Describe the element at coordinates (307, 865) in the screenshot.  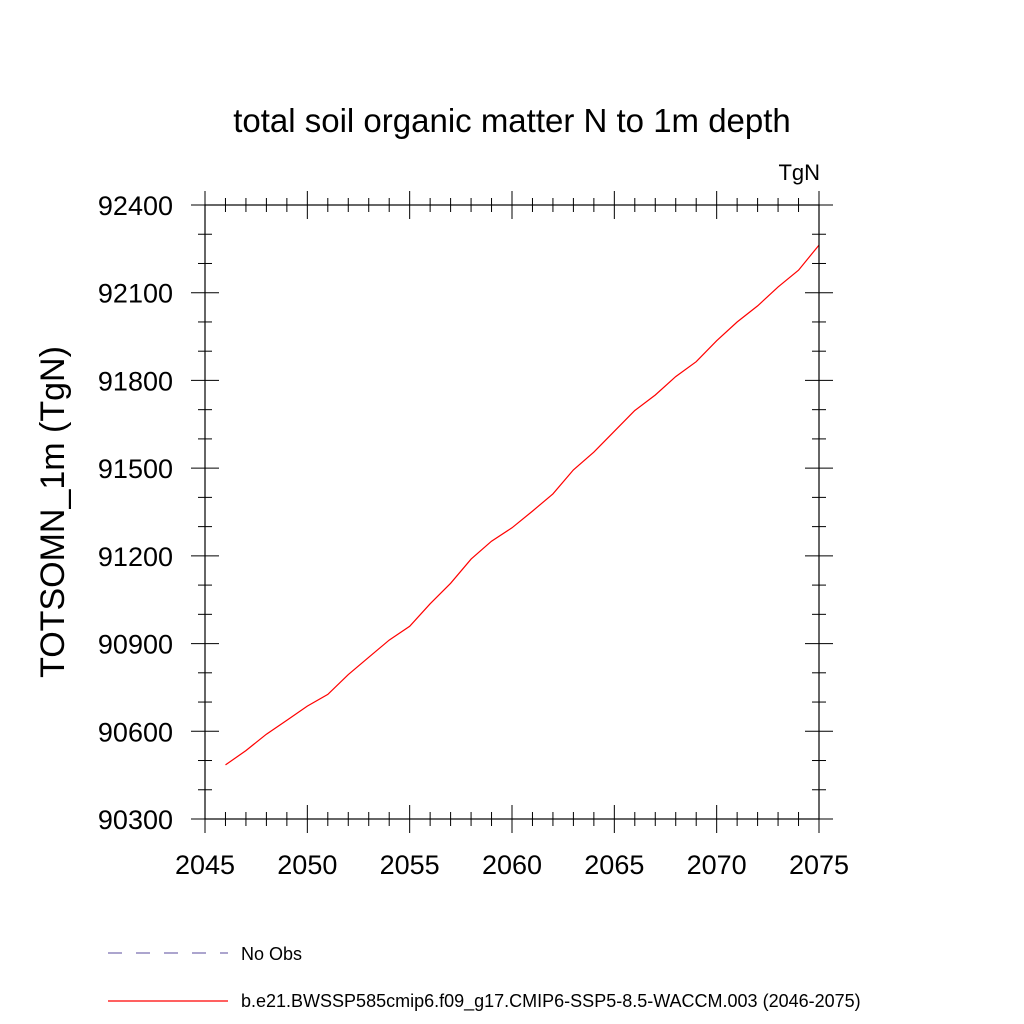
I see `x-tick-label: 2050` at that location.